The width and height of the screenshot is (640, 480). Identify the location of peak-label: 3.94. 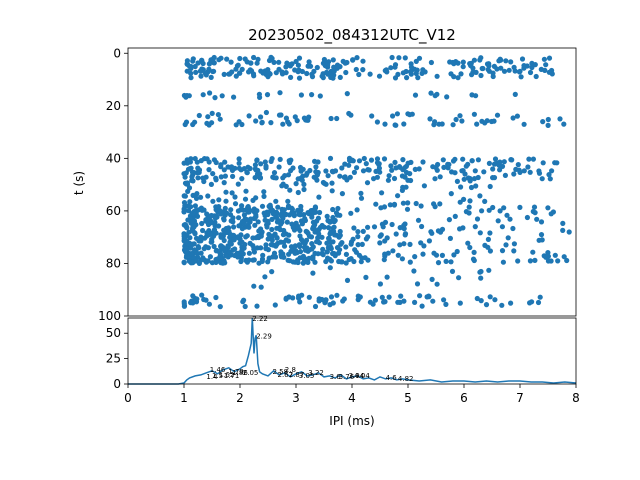
(357, 376).